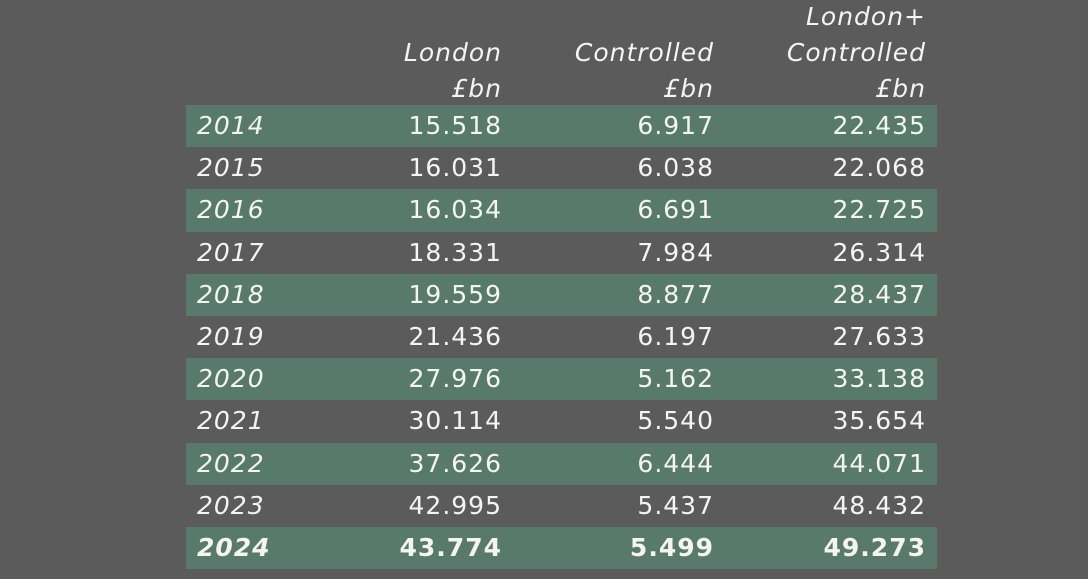 Image resolution: width=1088 pixels, height=579 pixels. What do you see at coordinates (561, 168) in the screenshot?
I see `table-row: 2015 16.031 6.038 22.068` at bounding box center [561, 168].